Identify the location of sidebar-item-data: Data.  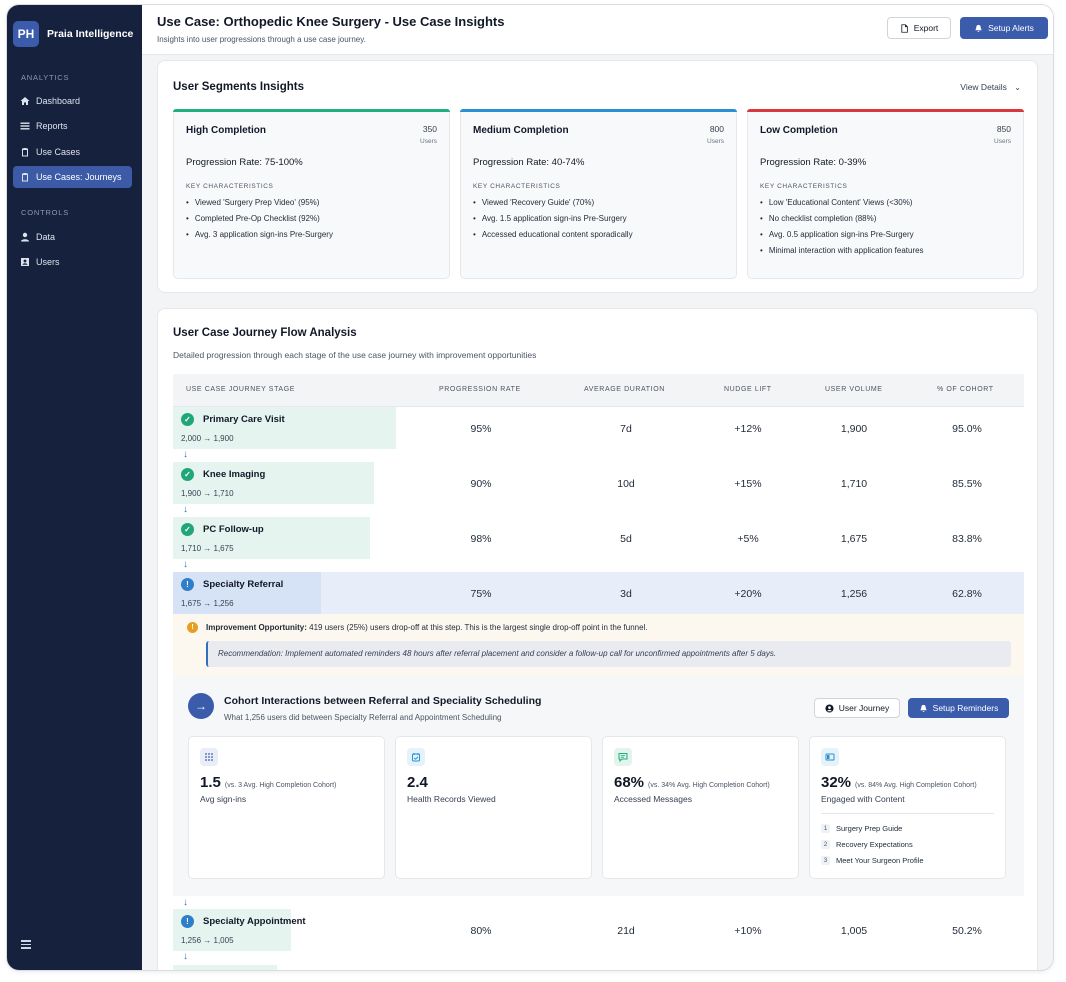
(72, 237).